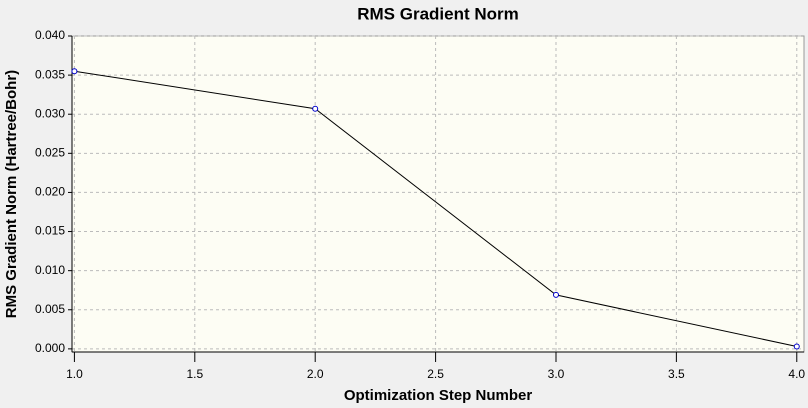 This screenshot has height=408, width=808. I want to click on y-tick-label: 0.025, so click(50, 152).